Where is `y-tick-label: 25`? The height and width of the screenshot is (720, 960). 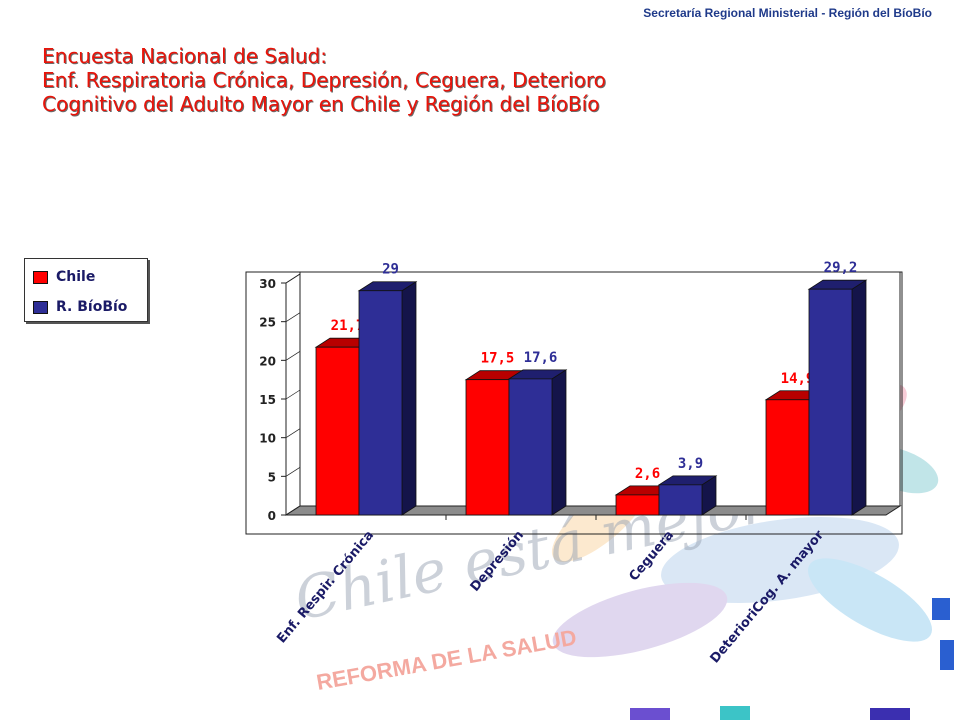
y-tick-label: 25 is located at coordinates (267, 323).